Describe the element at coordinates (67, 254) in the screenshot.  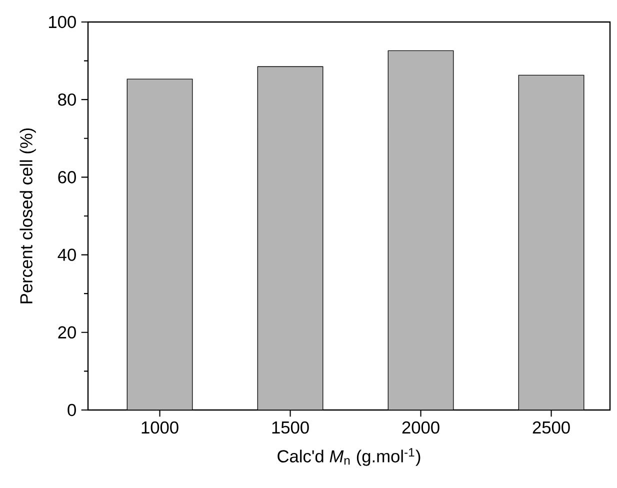
I see `y-tick-label: 40` at that location.